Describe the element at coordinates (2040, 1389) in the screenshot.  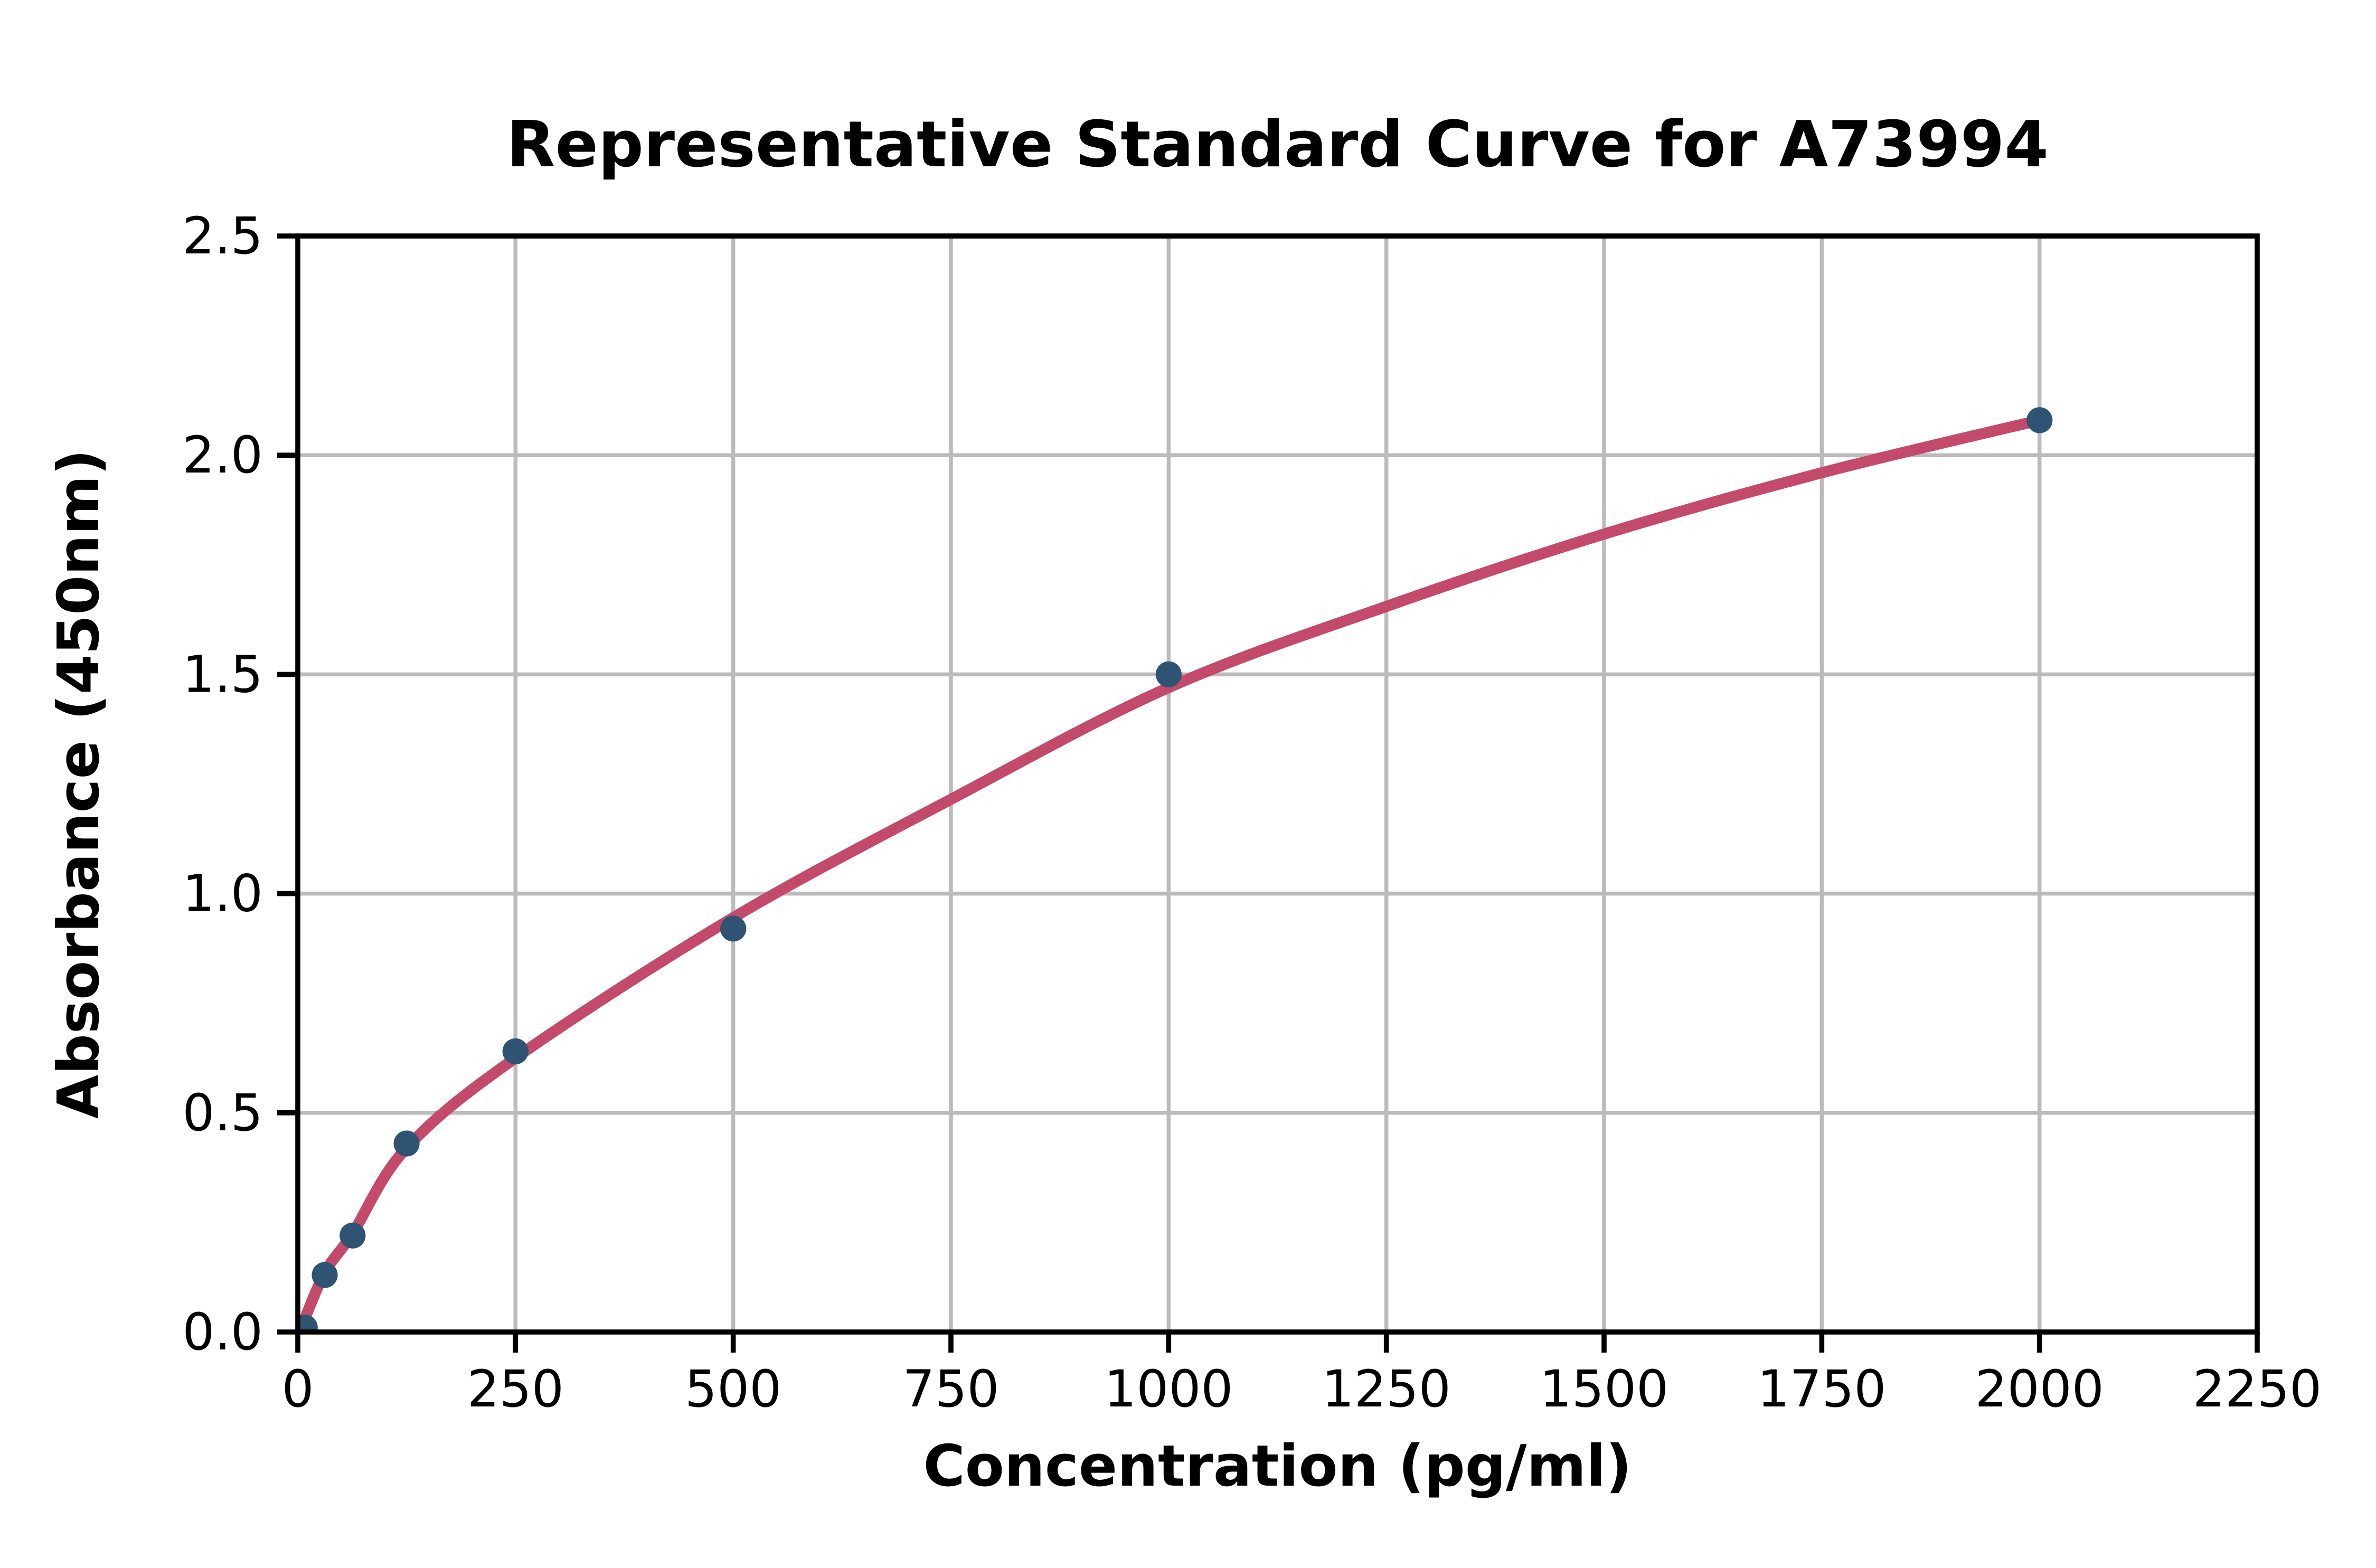
I see `x-tick-label: 2000` at that location.